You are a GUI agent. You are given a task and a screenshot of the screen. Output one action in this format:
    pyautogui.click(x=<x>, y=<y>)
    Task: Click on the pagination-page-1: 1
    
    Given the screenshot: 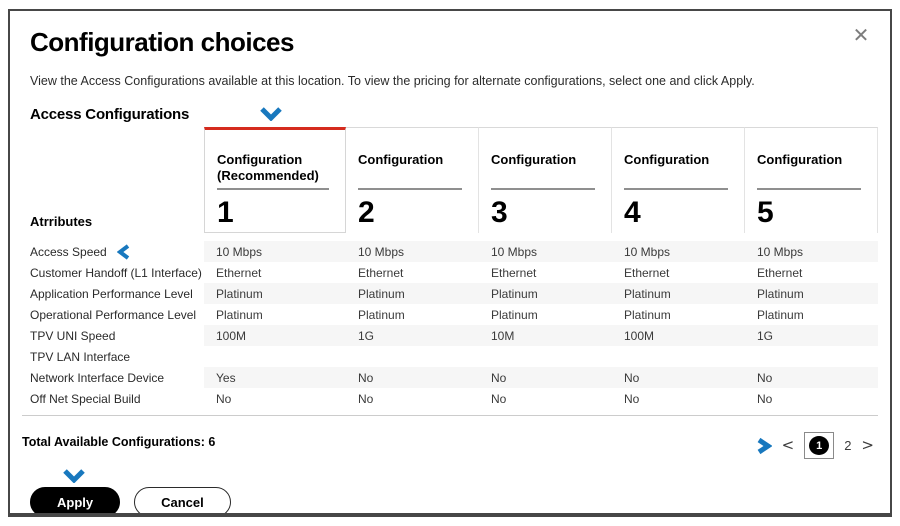 What is the action you would take?
    pyautogui.click(x=819, y=445)
    